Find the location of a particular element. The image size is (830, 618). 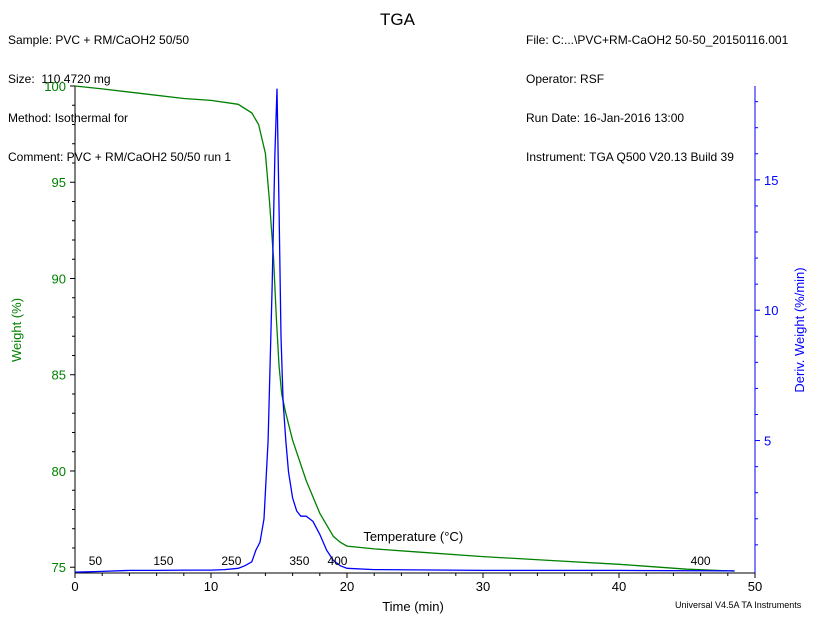

y2-tick-label: 15 is located at coordinates (771, 180).